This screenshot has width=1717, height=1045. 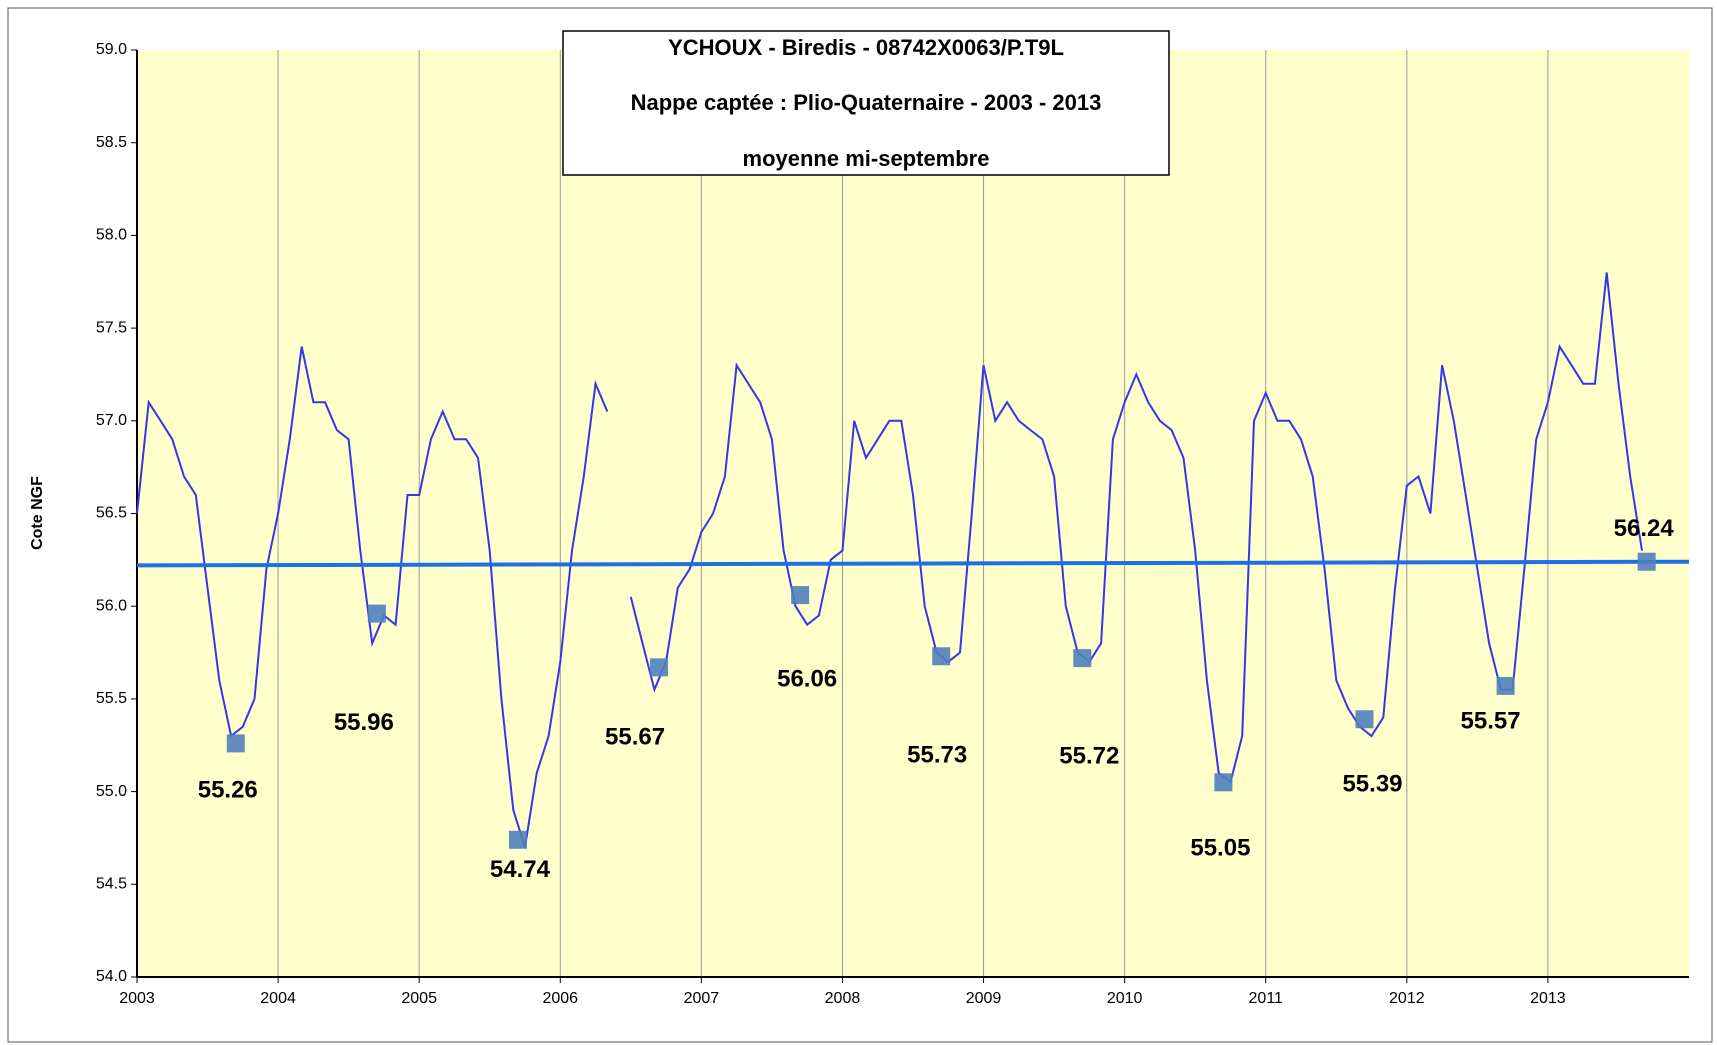 What do you see at coordinates (111, 791) in the screenshot?
I see `y-tick-label: 55.0` at bounding box center [111, 791].